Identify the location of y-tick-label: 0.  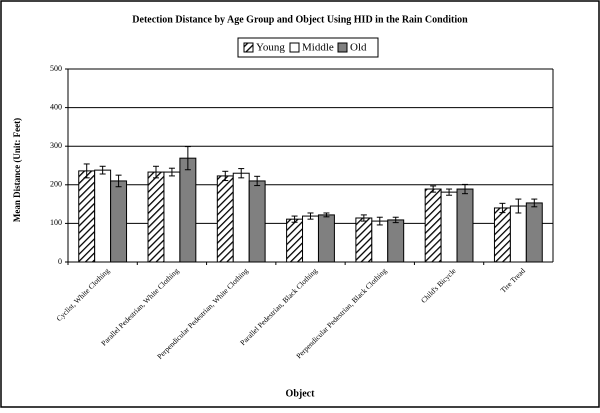
(60, 261).